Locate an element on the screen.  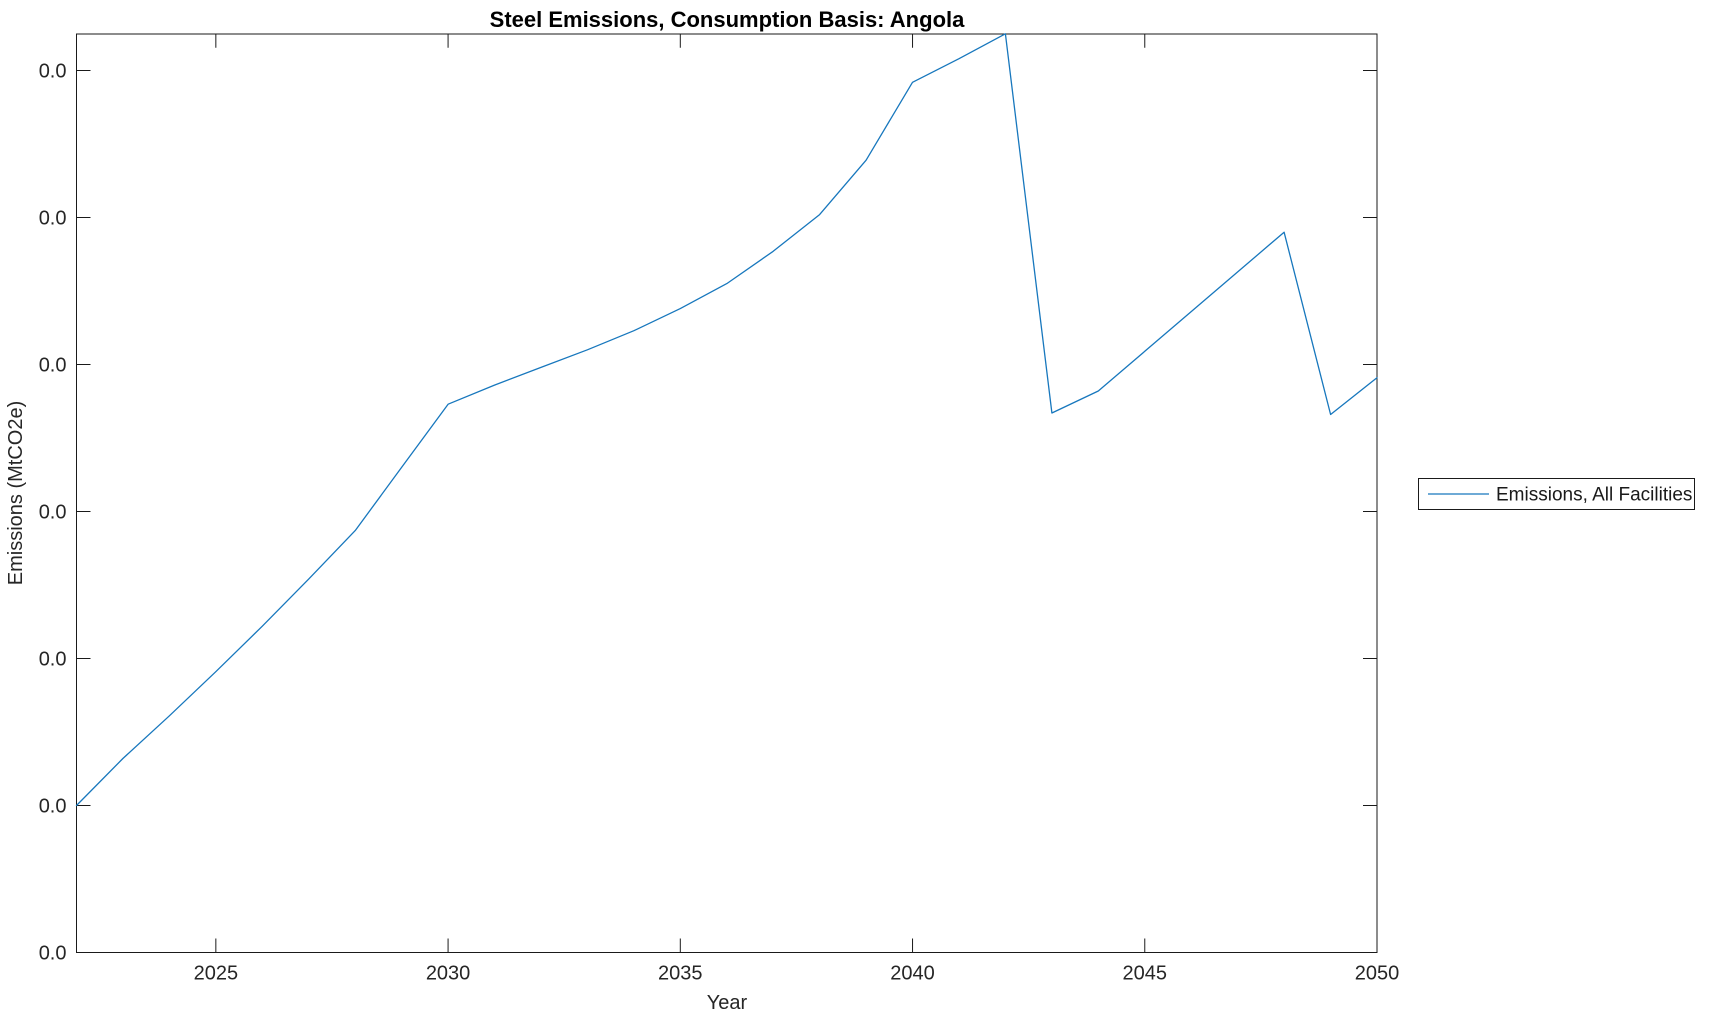
x-tick-label: 2050 is located at coordinates (1377, 974).